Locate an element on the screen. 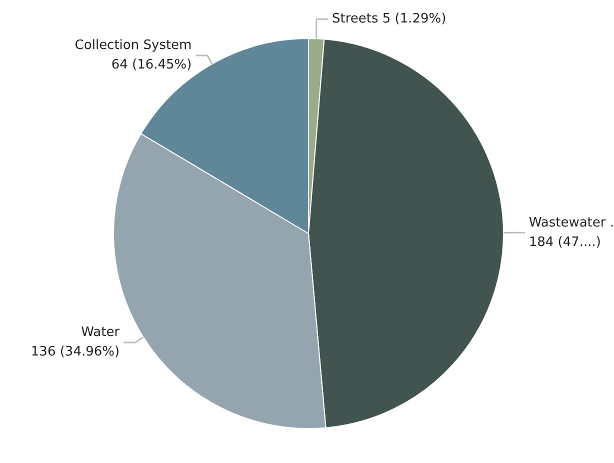 The height and width of the screenshot is (463, 614). data-label: 64 (16.45%) is located at coordinates (151, 65).